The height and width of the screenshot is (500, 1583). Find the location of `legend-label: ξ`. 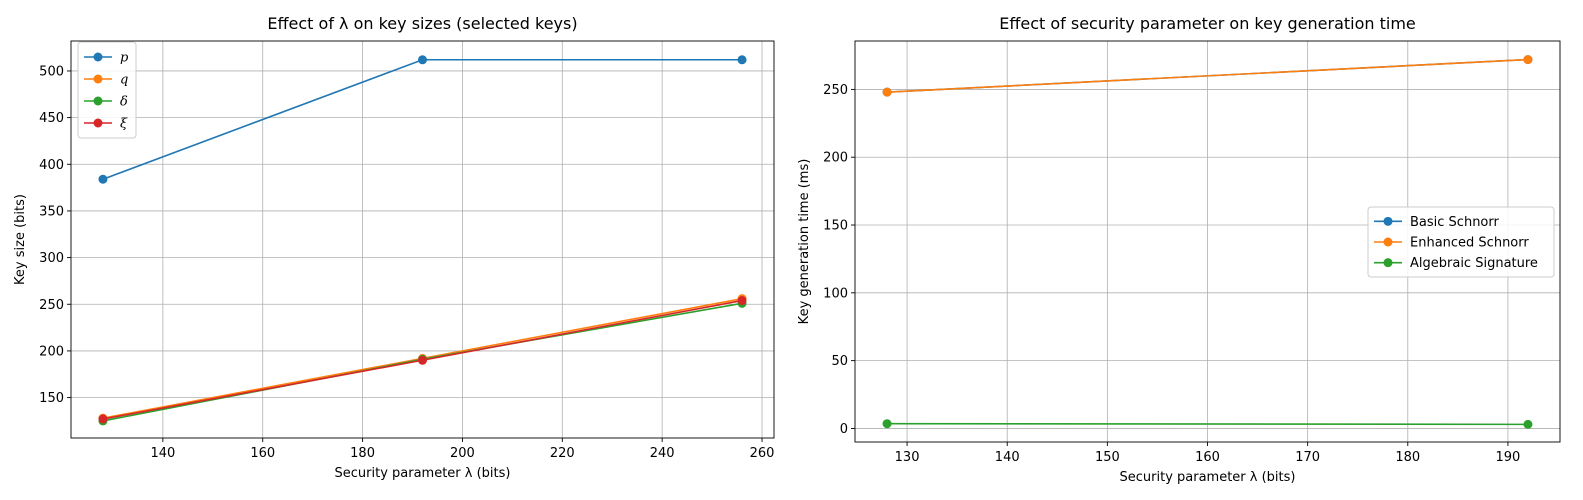

legend-label: ξ is located at coordinates (124, 124).